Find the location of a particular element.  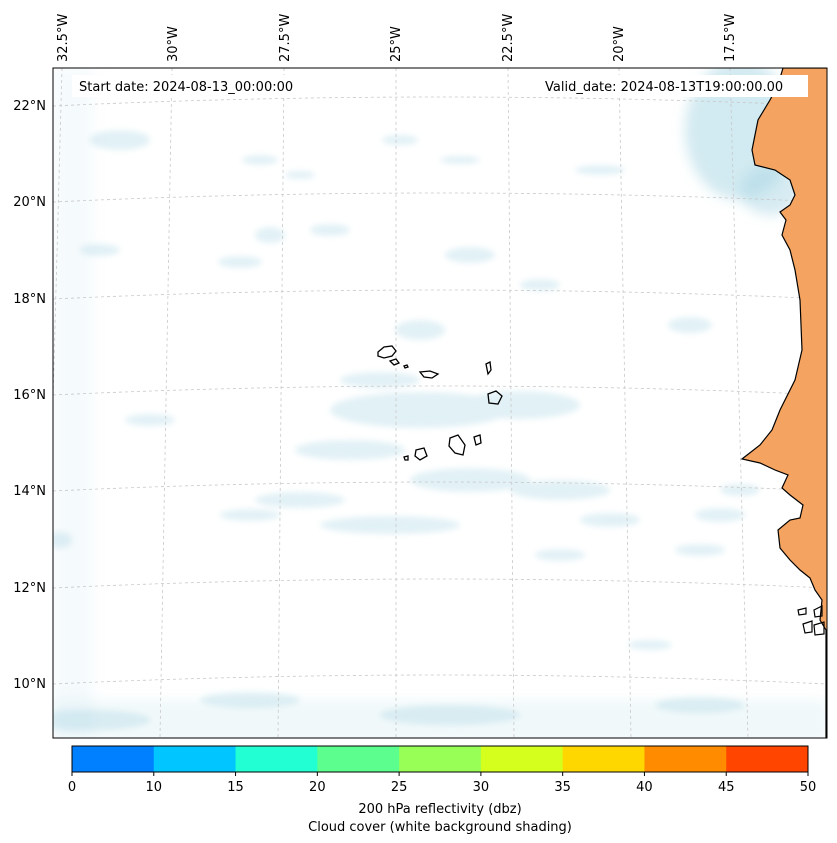

island-sao-nicolau is located at coordinates (429, 374).